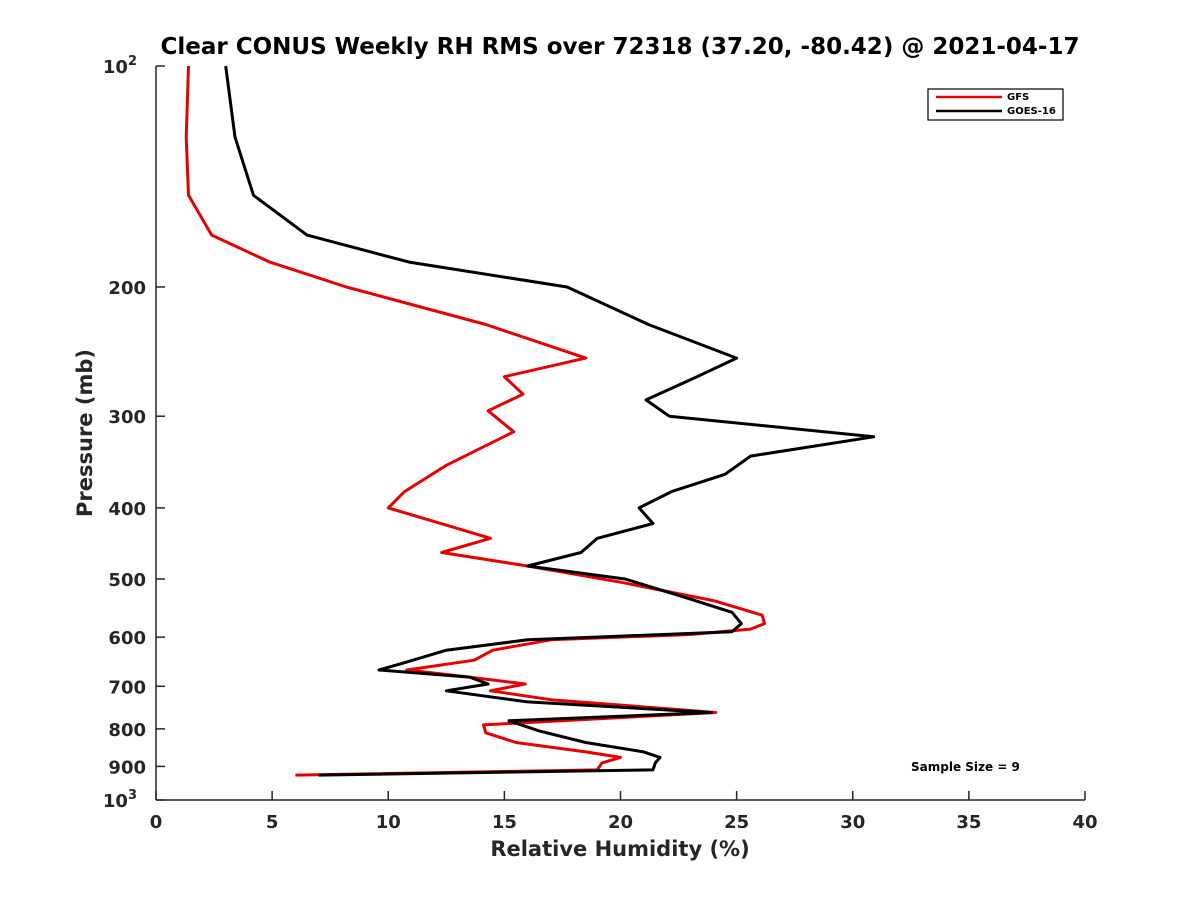  What do you see at coordinates (388, 822) in the screenshot?
I see `x-tick-label: 10` at bounding box center [388, 822].